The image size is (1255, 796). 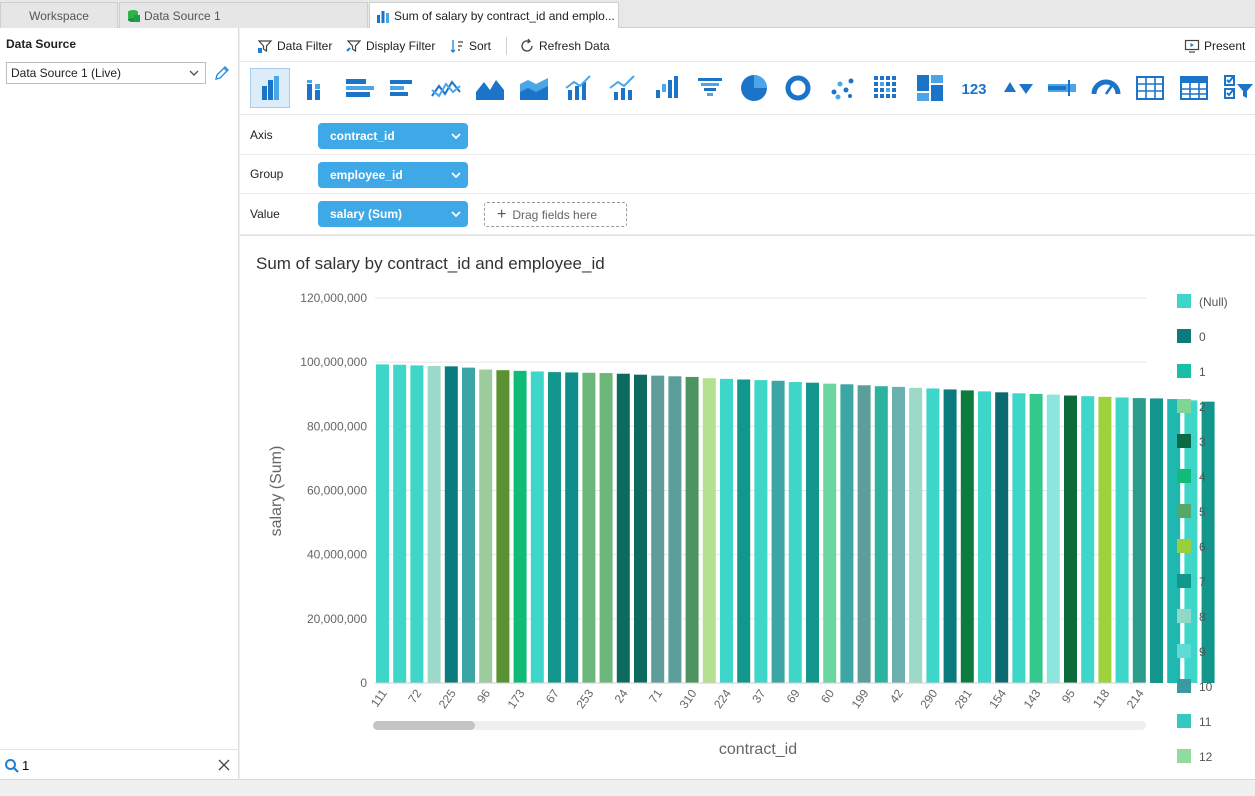 I want to click on tab-workspace-label: Workspace, so click(x=59, y=15).